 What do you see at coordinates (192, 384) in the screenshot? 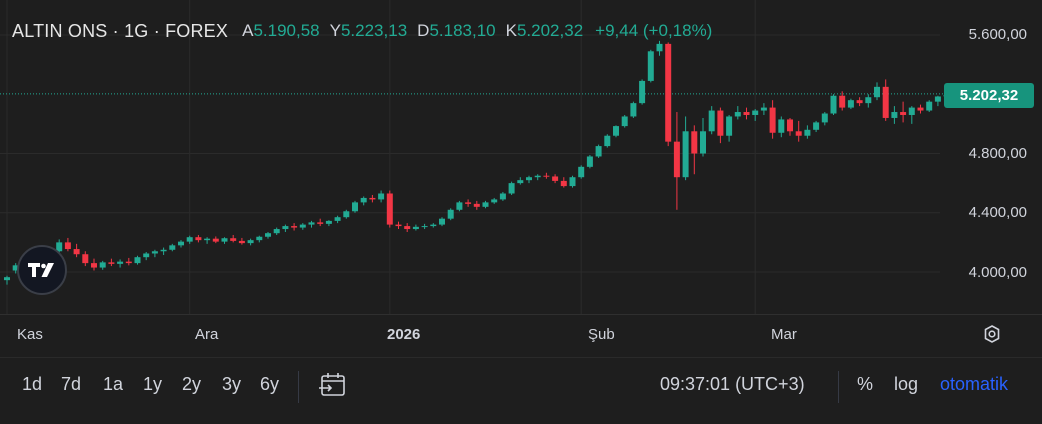
I see `range-button-2y: 2y` at bounding box center [192, 384].